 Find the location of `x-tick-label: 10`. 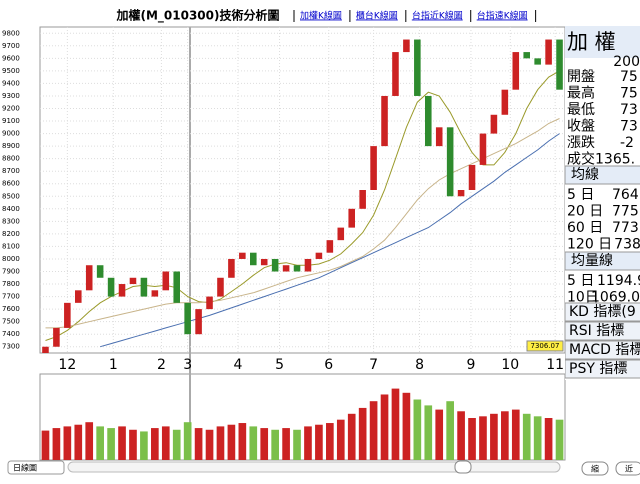

x-tick-label: 10 is located at coordinates (510, 365).